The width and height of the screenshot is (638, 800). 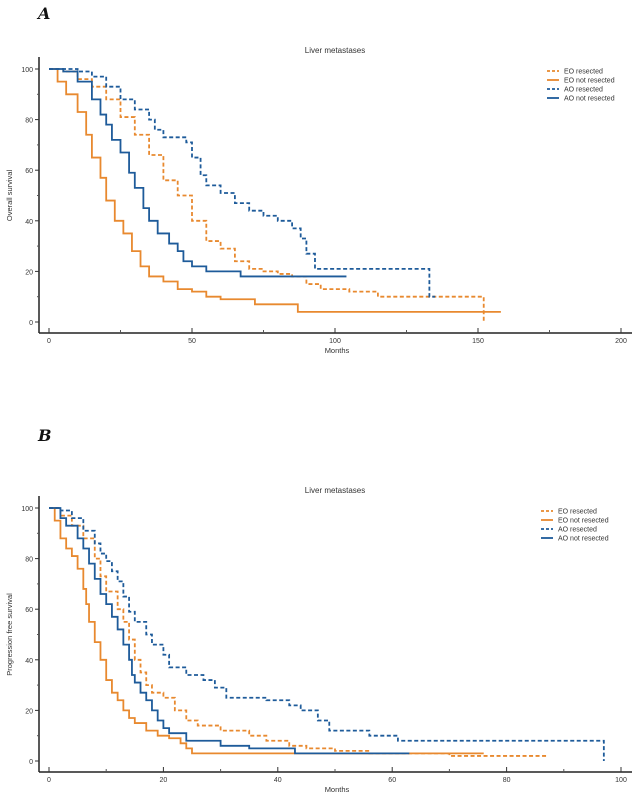 I want to click on panel-label-b: B, so click(x=45, y=435).